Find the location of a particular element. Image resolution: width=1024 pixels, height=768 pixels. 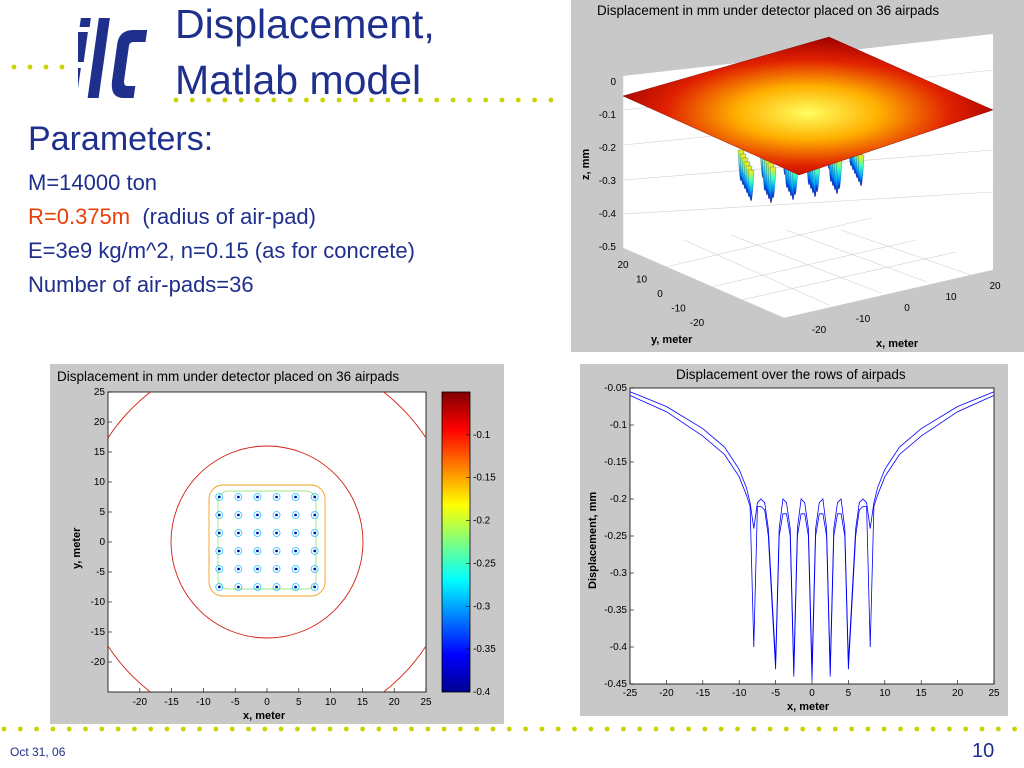

surface-x-tick: 10 is located at coordinates (951, 297).